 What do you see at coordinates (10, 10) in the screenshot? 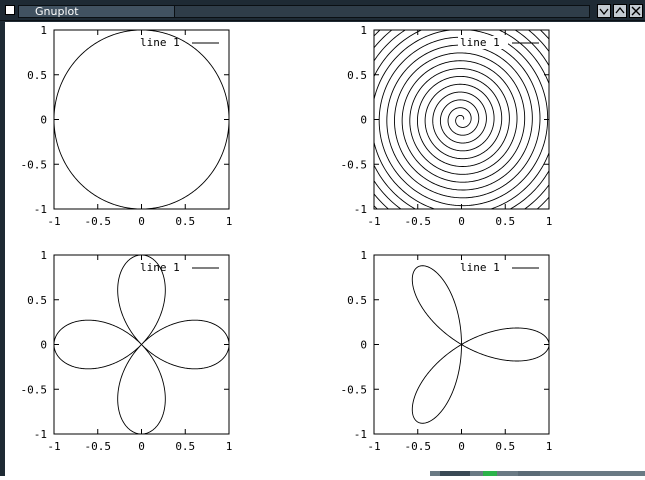
I see `window-menu-icon` at bounding box center [10, 10].